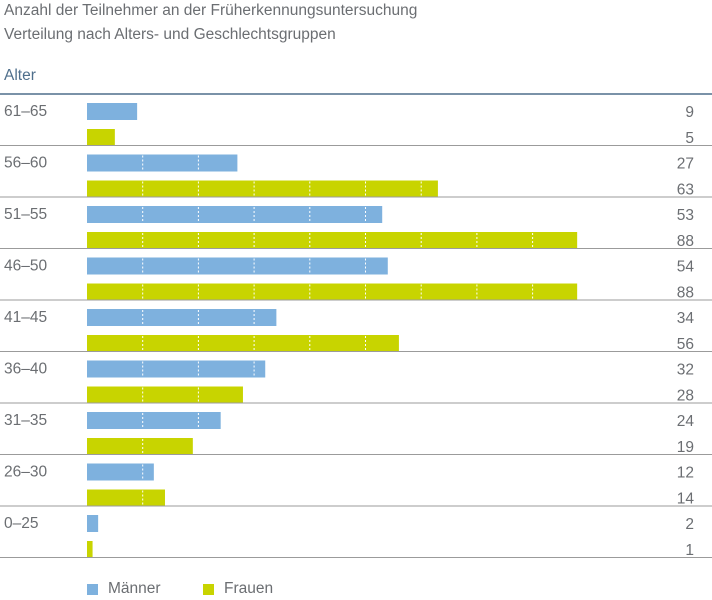  I want to click on data-label: 12, so click(685, 473).